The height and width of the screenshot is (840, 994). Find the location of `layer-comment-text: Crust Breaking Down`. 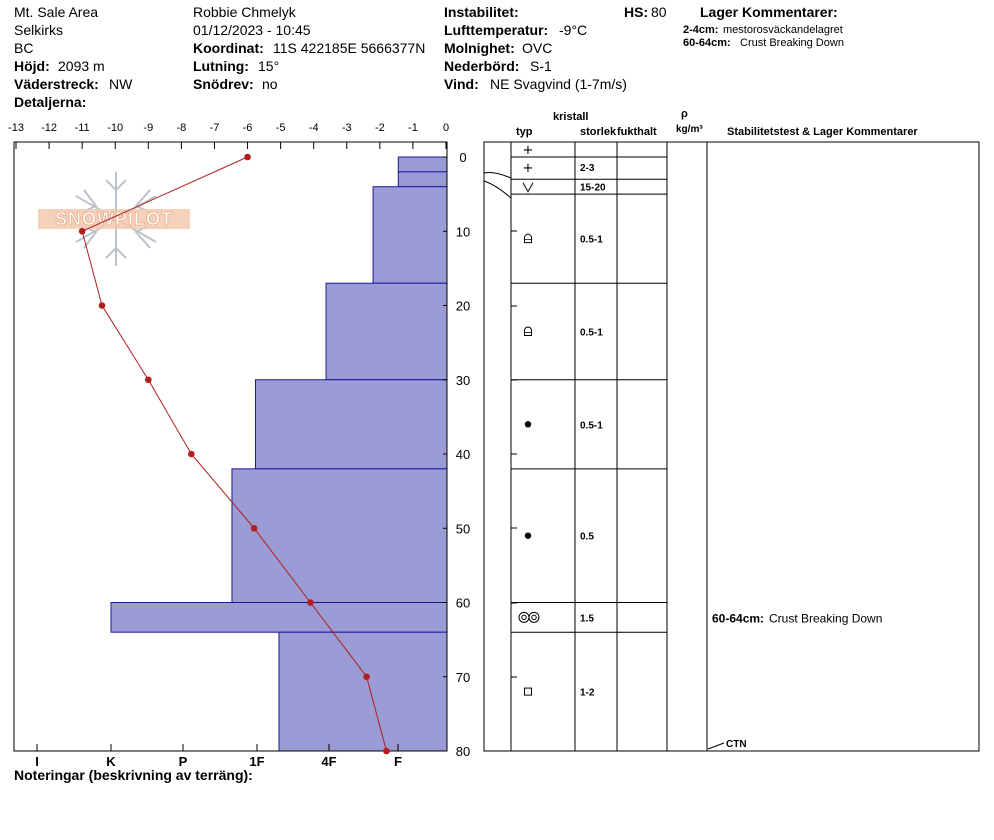

layer-comment-text: Crust Breaking Down is located at coordinates (792, 43).